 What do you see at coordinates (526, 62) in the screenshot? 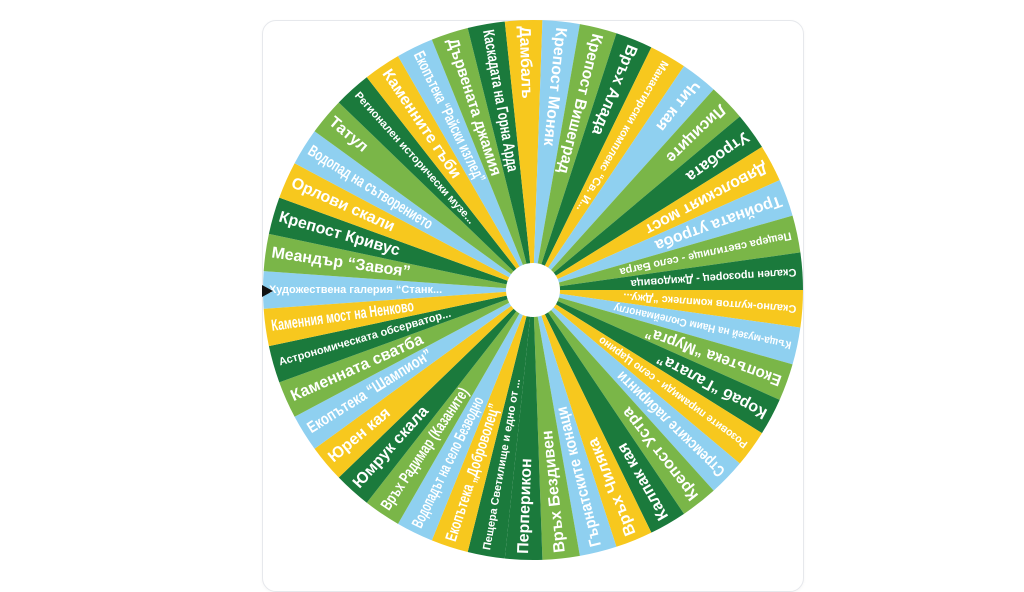
I see `wheel-segment-label: Дамбалъ` at bounding box center [526, 62].